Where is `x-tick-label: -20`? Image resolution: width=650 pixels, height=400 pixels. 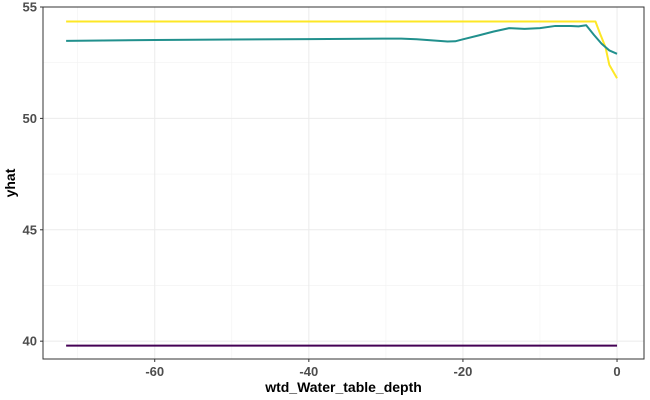 x-tick-label: -20 is located at coordinates (463, 371).